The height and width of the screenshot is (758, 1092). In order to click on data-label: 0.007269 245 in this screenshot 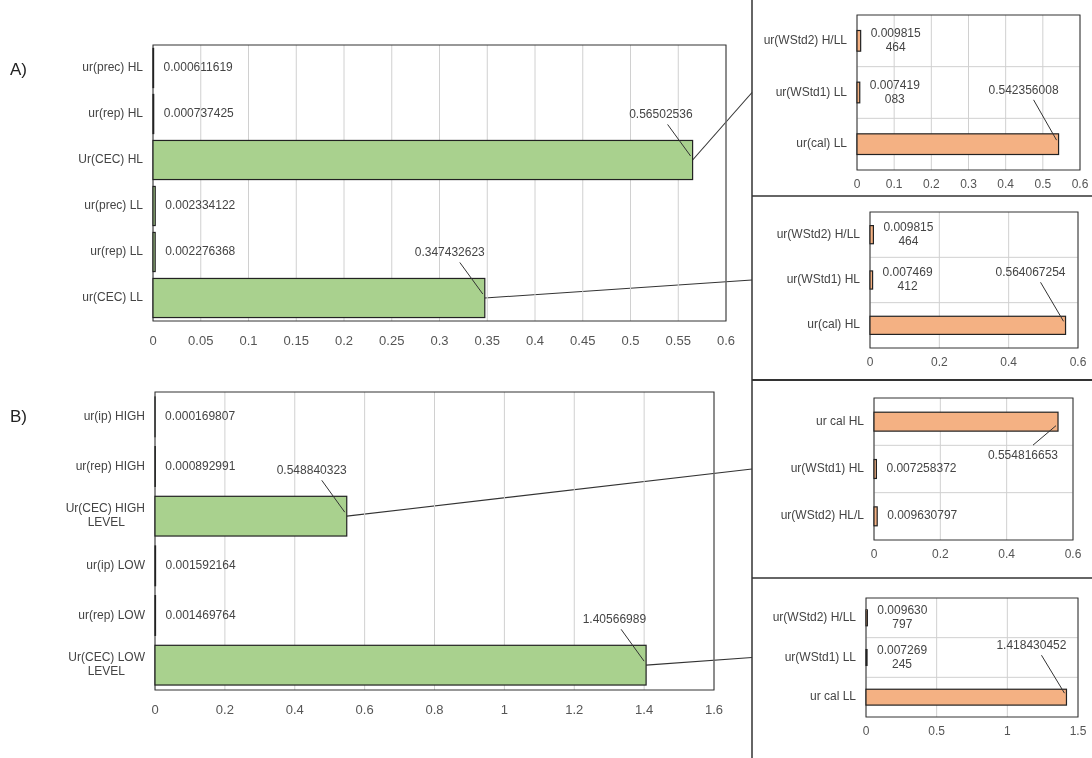, I will do `click(902, 656)`.